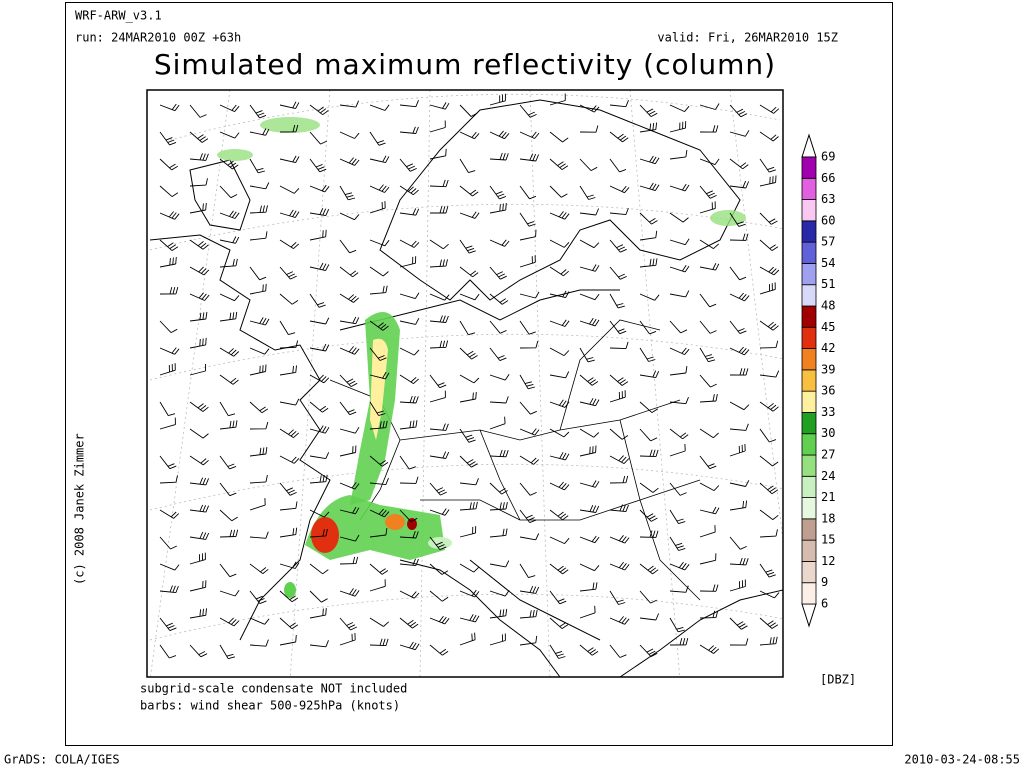 The width and height of the screenshot is (1024, 768). I want to click on colorbar-unit: [DBZ], so click(838, 680).